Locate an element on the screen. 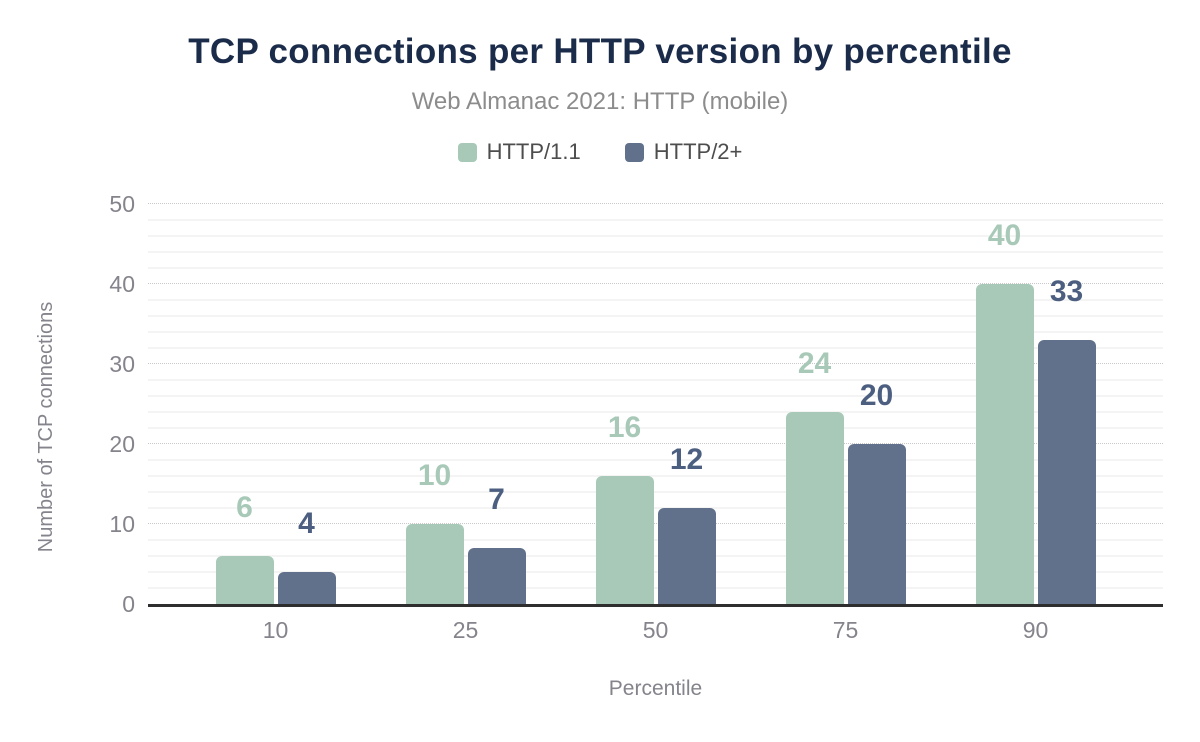  y-axis-tick-label: 40 is located at coordinates (122, 284).